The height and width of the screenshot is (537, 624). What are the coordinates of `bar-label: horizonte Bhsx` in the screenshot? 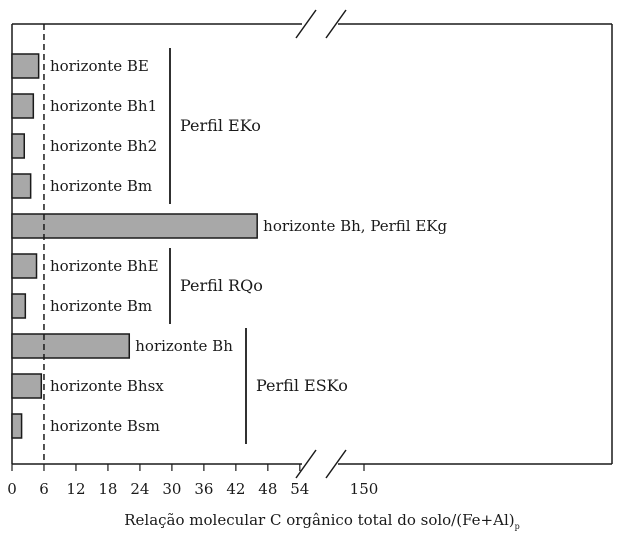 It's located at (107, 386).